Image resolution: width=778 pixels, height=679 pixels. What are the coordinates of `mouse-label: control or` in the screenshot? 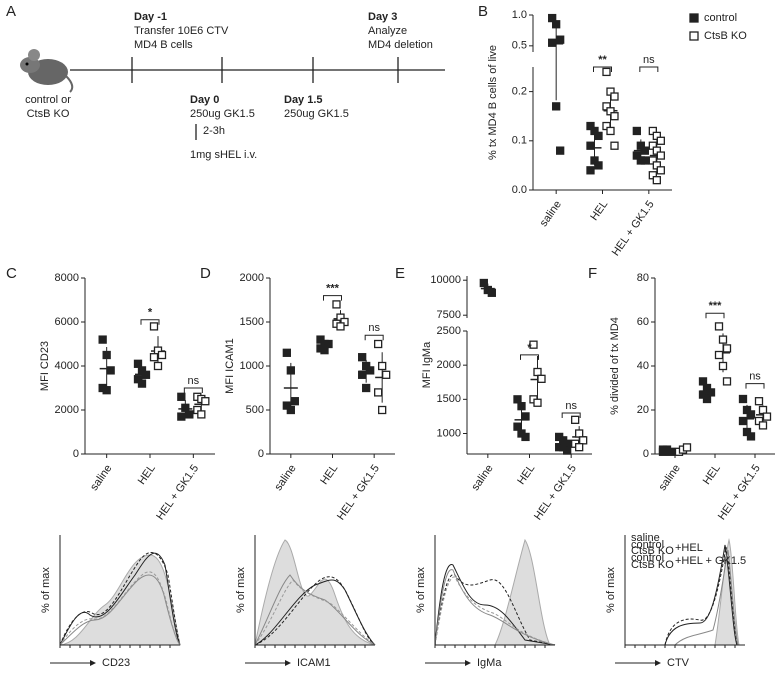 It's located at (48, 100).